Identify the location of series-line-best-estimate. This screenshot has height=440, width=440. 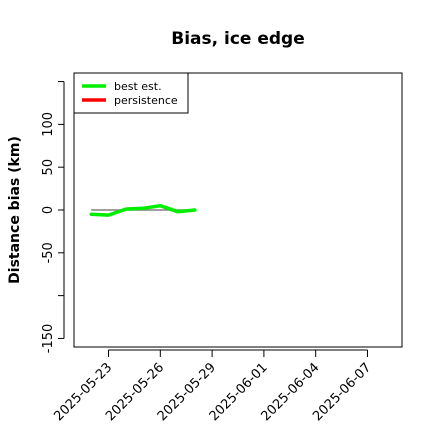
(143, 210).